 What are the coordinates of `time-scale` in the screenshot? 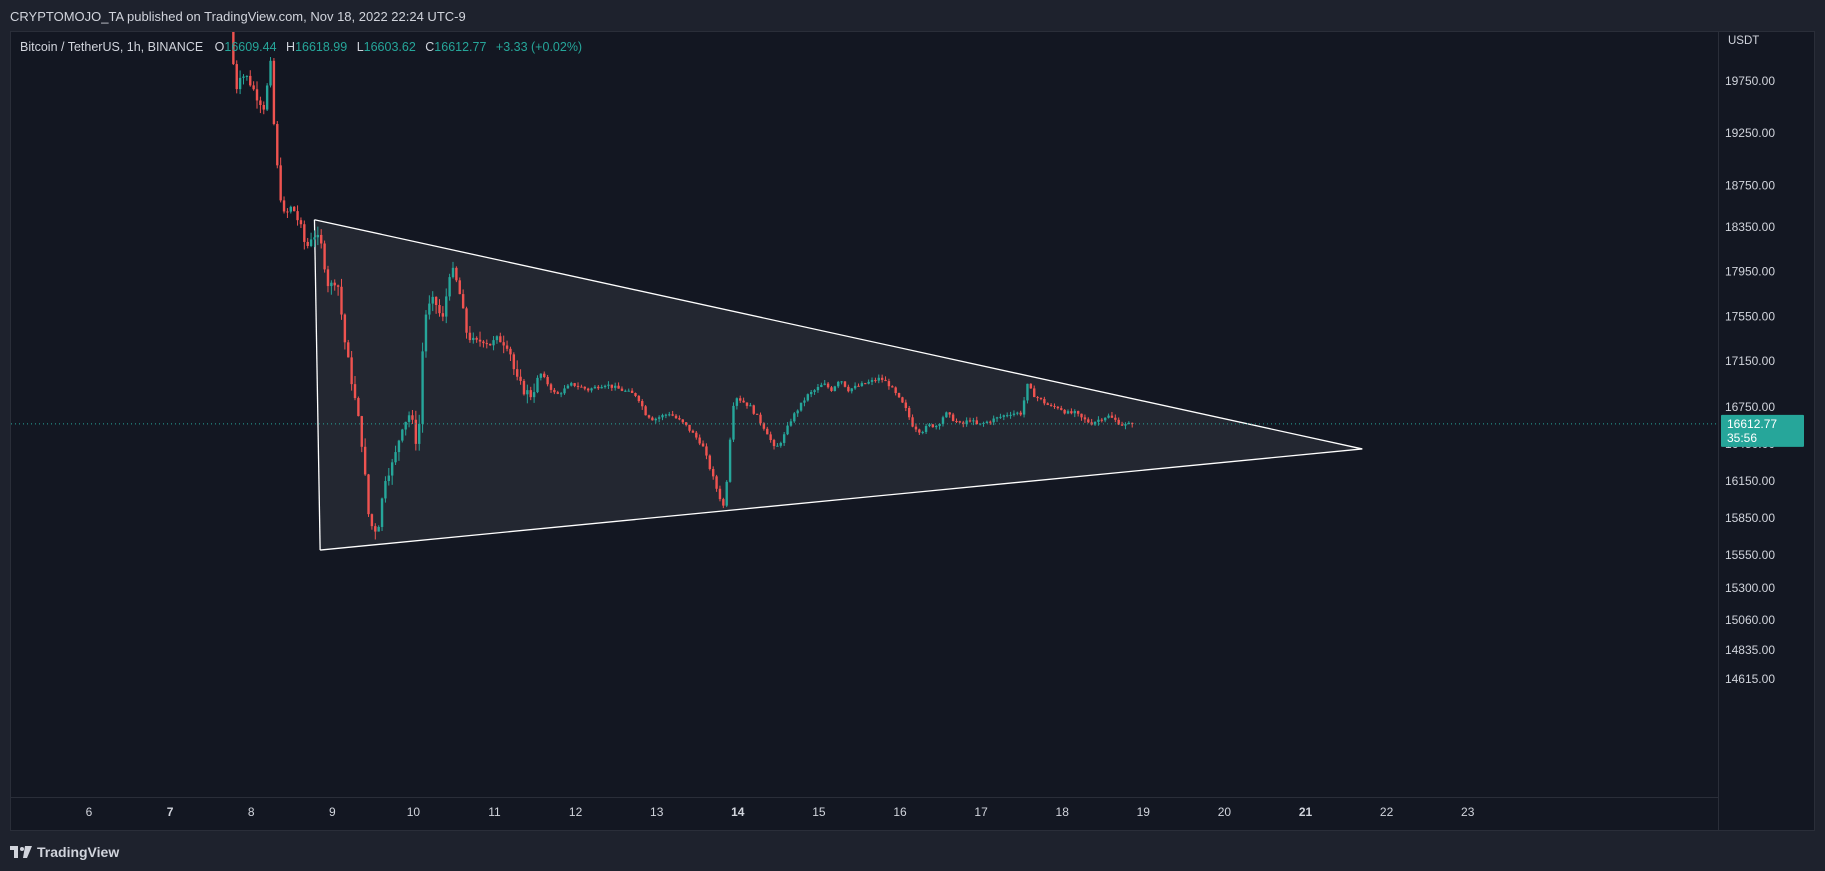 It's located at (865, 813).